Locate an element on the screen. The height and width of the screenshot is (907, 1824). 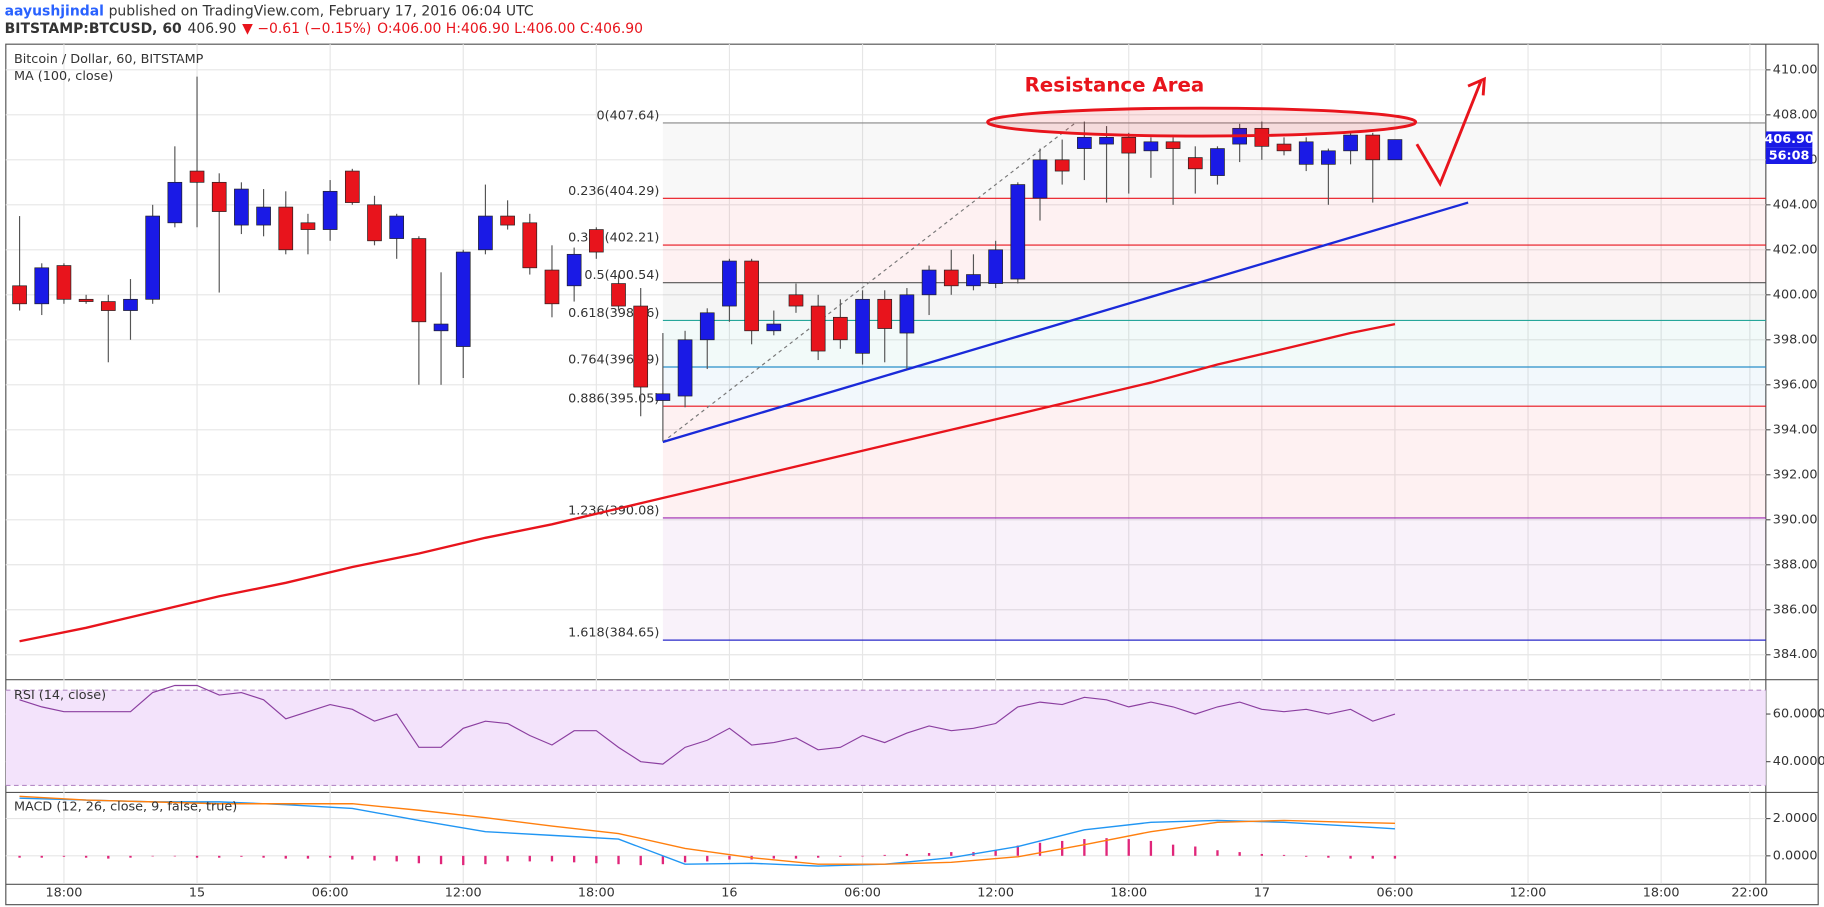
macd-title: MACD (12, 26, close, 9, false, true) is located at coordinates (125, 806).